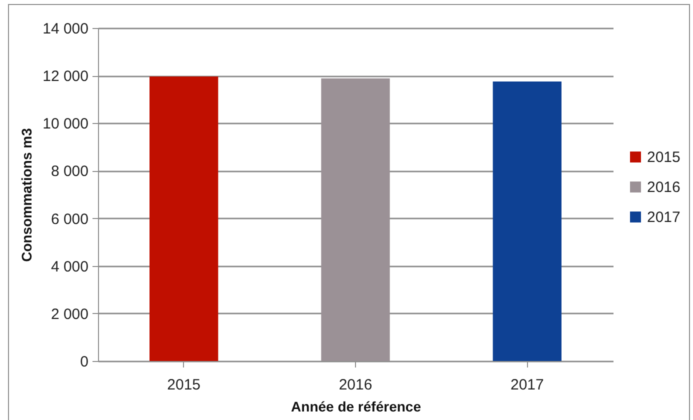 The height and width of the screenshot is (420, 693). Describe the element at coordinates (663, 187) in the screenshot. I see `legend-label: 2016` at that location.